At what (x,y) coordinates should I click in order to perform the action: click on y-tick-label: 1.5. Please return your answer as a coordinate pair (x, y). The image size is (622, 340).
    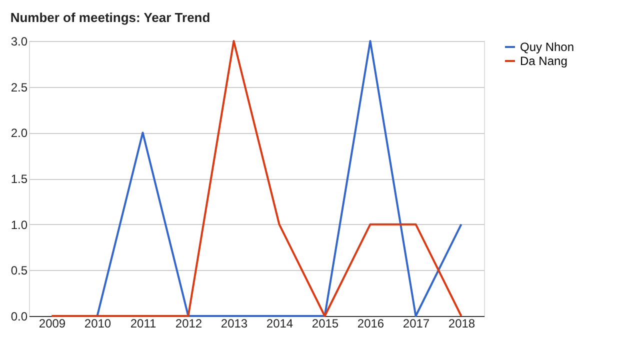
    Looking at the image, I should click on (19, 179).